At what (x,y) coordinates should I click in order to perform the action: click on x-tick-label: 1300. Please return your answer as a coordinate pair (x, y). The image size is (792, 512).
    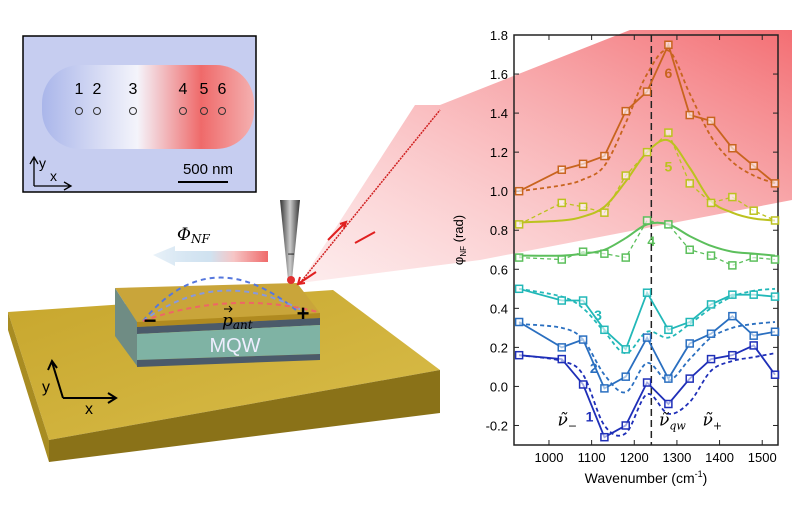
    Looking at the image, I should click on (676, 457).